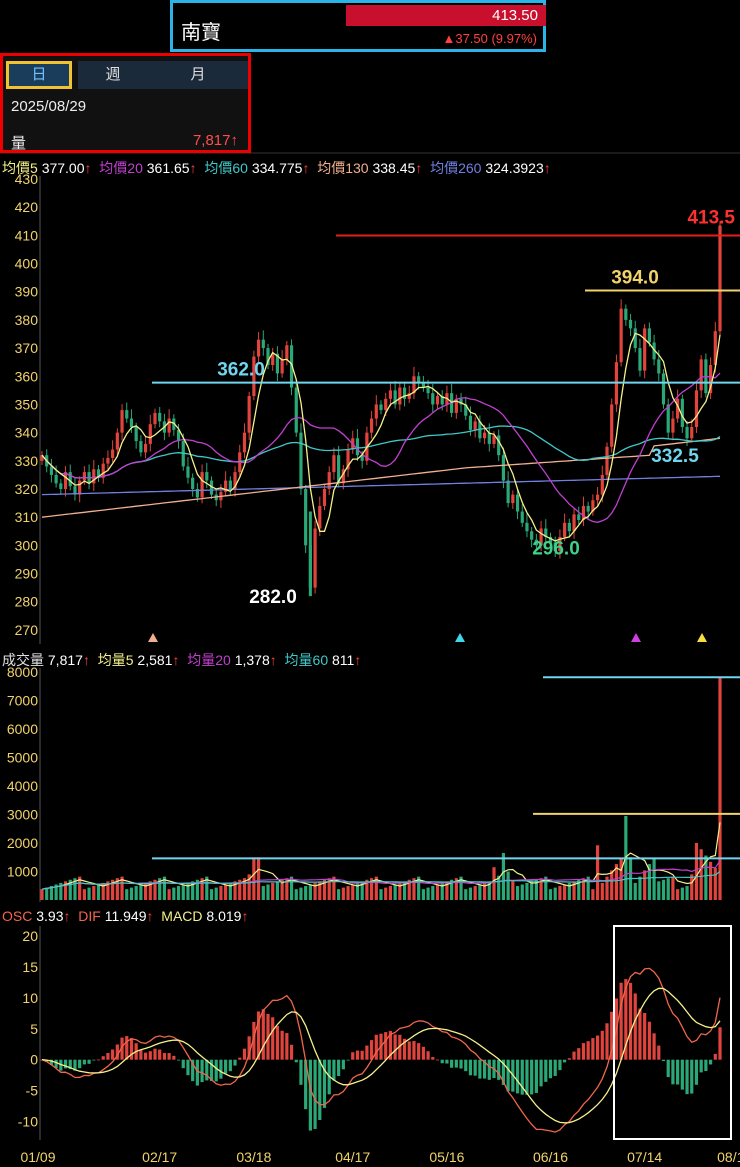  I want to click on volume-tick-label: 5000, so click(22, 758).